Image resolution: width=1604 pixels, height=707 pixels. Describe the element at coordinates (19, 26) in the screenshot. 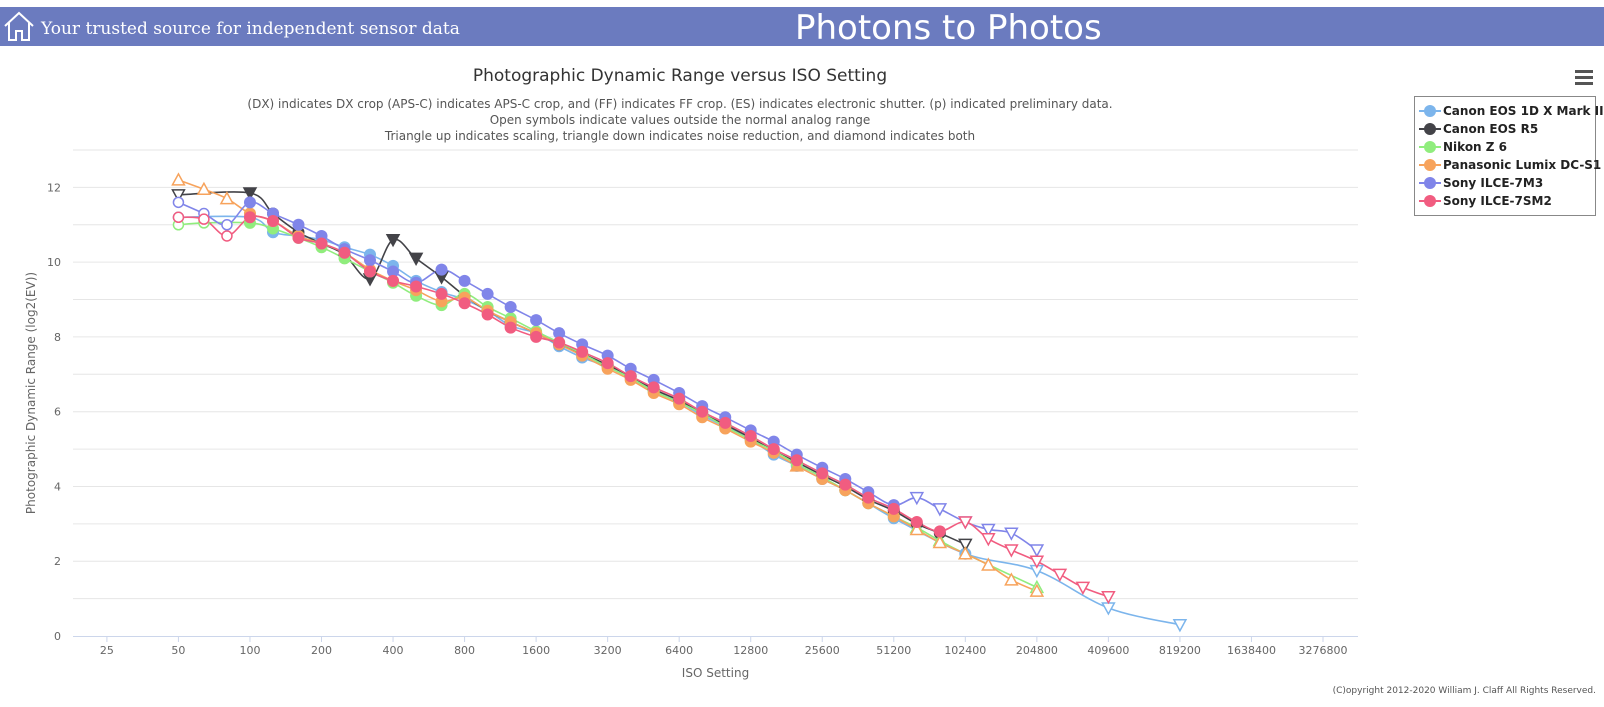

I see `home-icon` at that location.